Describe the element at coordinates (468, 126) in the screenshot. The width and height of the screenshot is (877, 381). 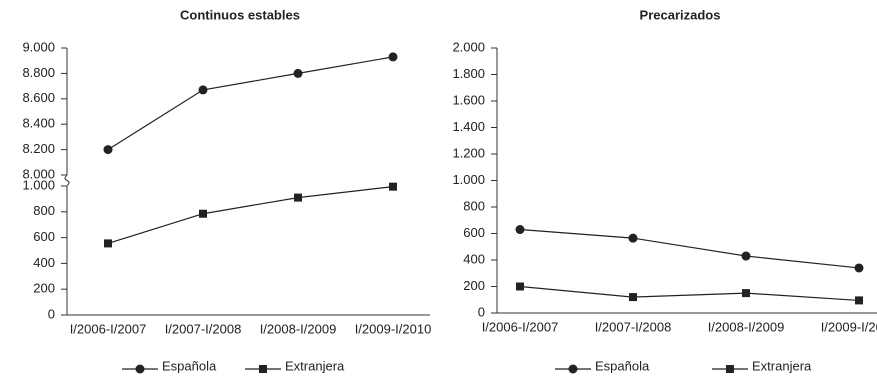
I see `y-tick-label: 1.400` at that location.